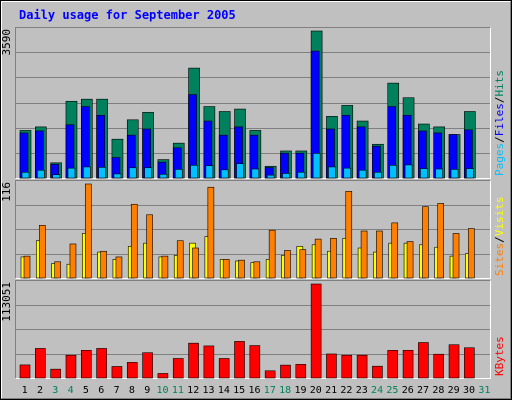  I want to click on x-tick-label: 30, so click(469, 390).